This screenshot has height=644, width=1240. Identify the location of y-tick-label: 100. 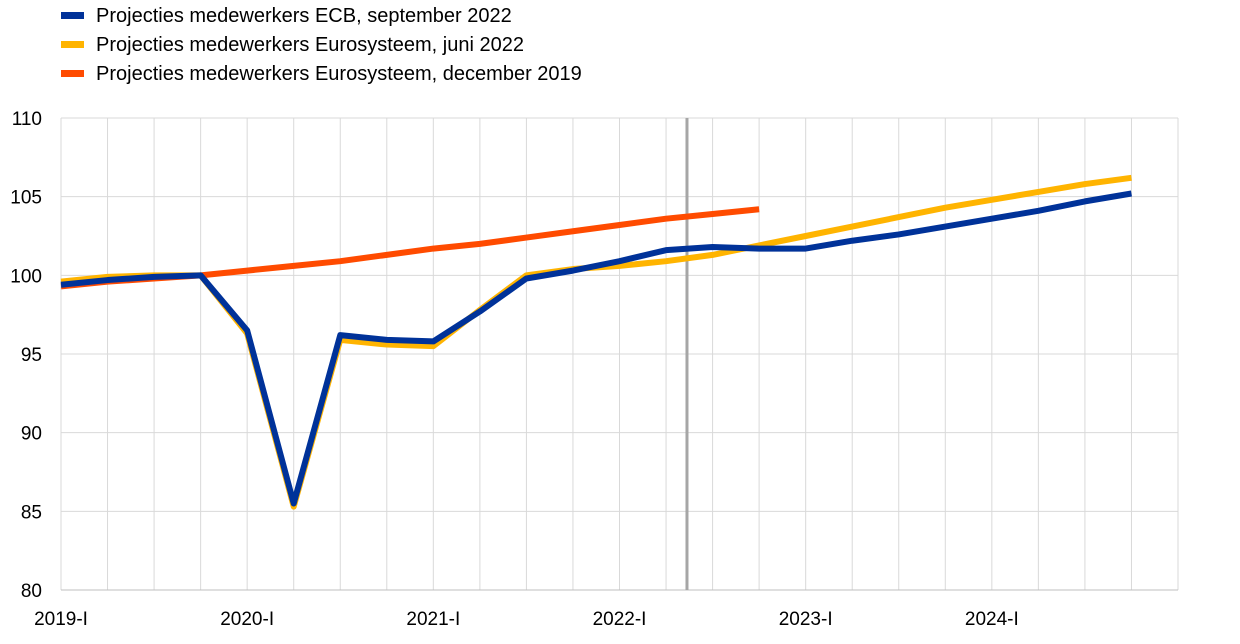
(26, 276).